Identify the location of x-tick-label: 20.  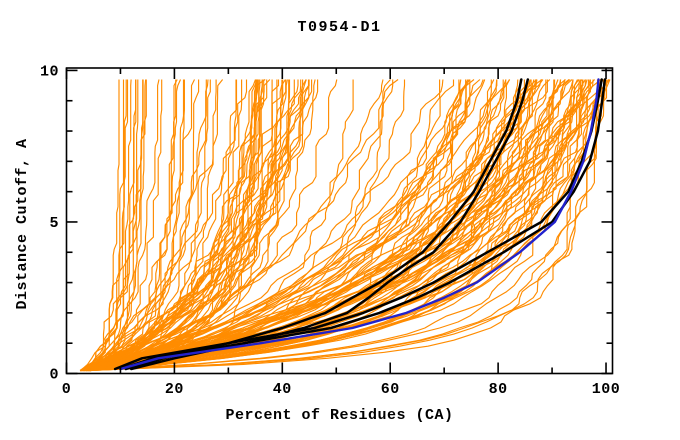
(174, 389).